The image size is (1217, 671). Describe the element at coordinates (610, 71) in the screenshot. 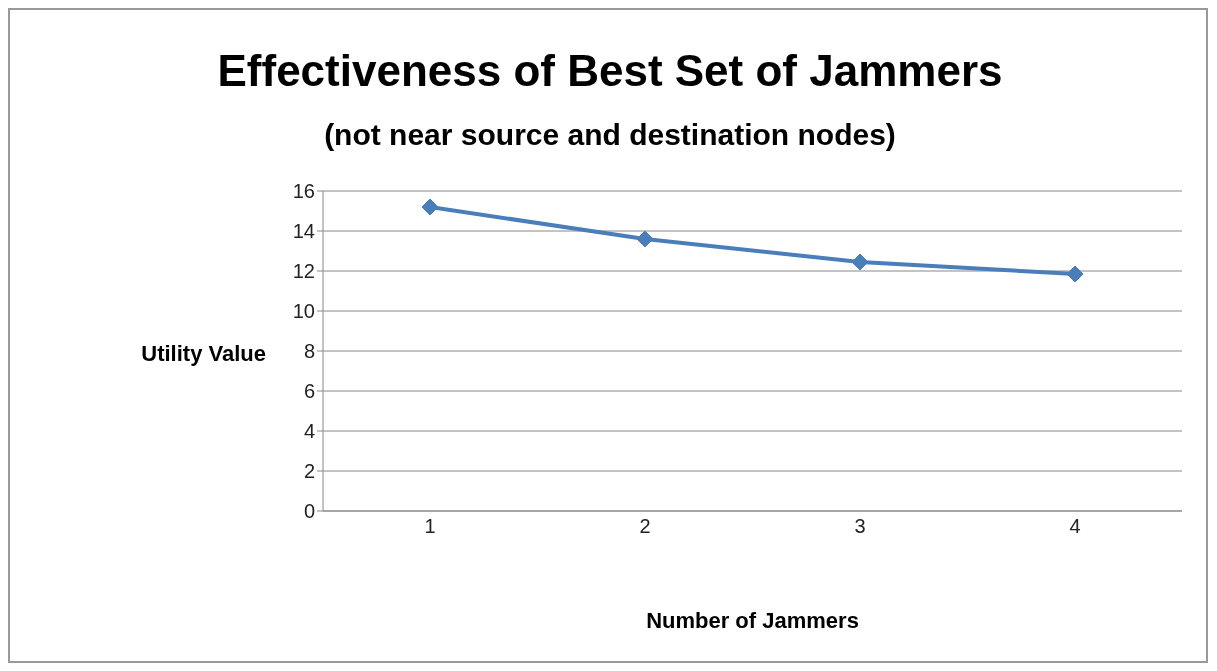

I see `chart-title: Effectiveness of Best Set of Jammers` at that location.